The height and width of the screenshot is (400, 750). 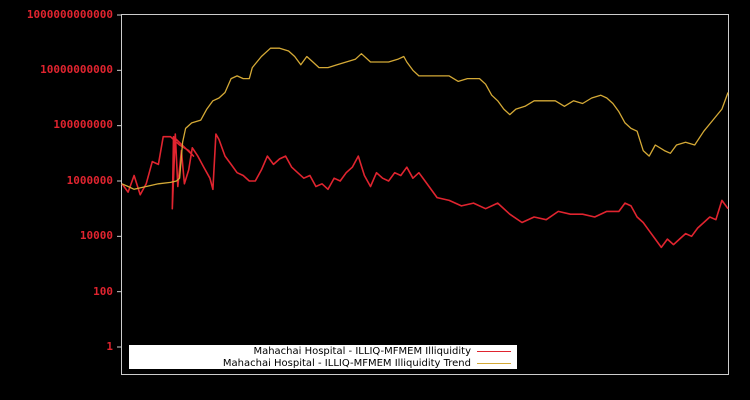 I want to click on y-tick-label: 1000000000000, so click(x=69, y=14).